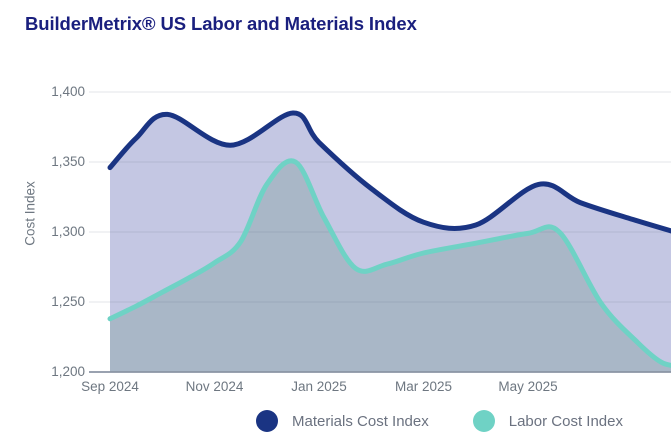 The height and width of the screenshot is (448, 671). I want to click on legend: Materials Cost Index Labor Cost Index, so click(439, 421).